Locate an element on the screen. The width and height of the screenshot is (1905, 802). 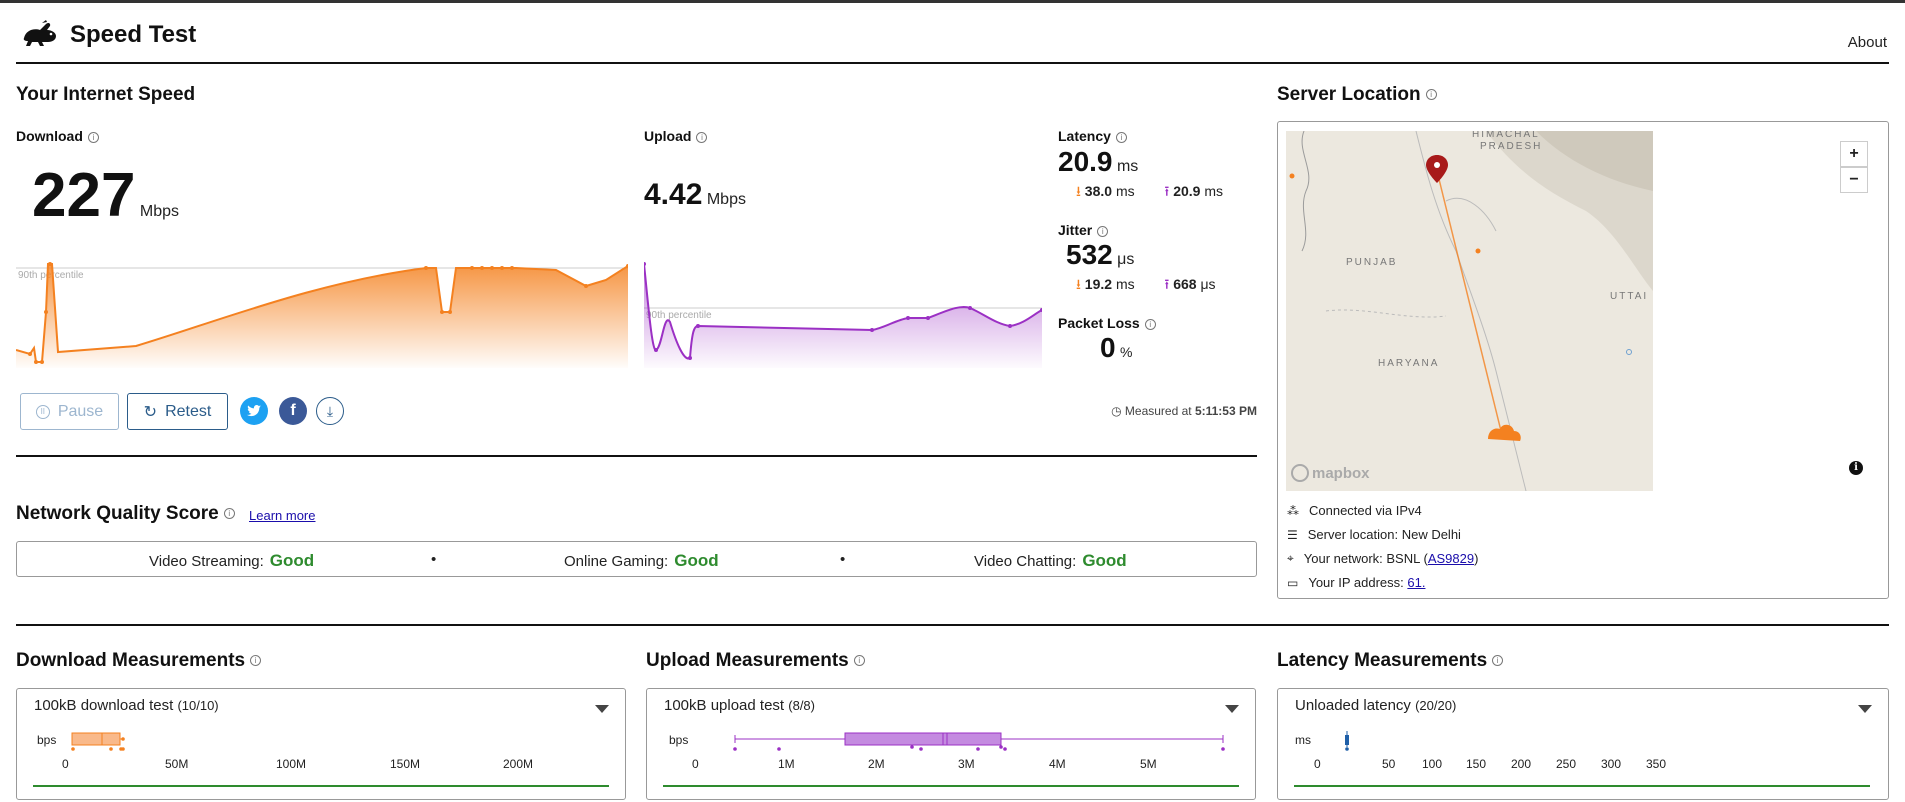
latency-label: Latency is located at coordinates (1084, 136).